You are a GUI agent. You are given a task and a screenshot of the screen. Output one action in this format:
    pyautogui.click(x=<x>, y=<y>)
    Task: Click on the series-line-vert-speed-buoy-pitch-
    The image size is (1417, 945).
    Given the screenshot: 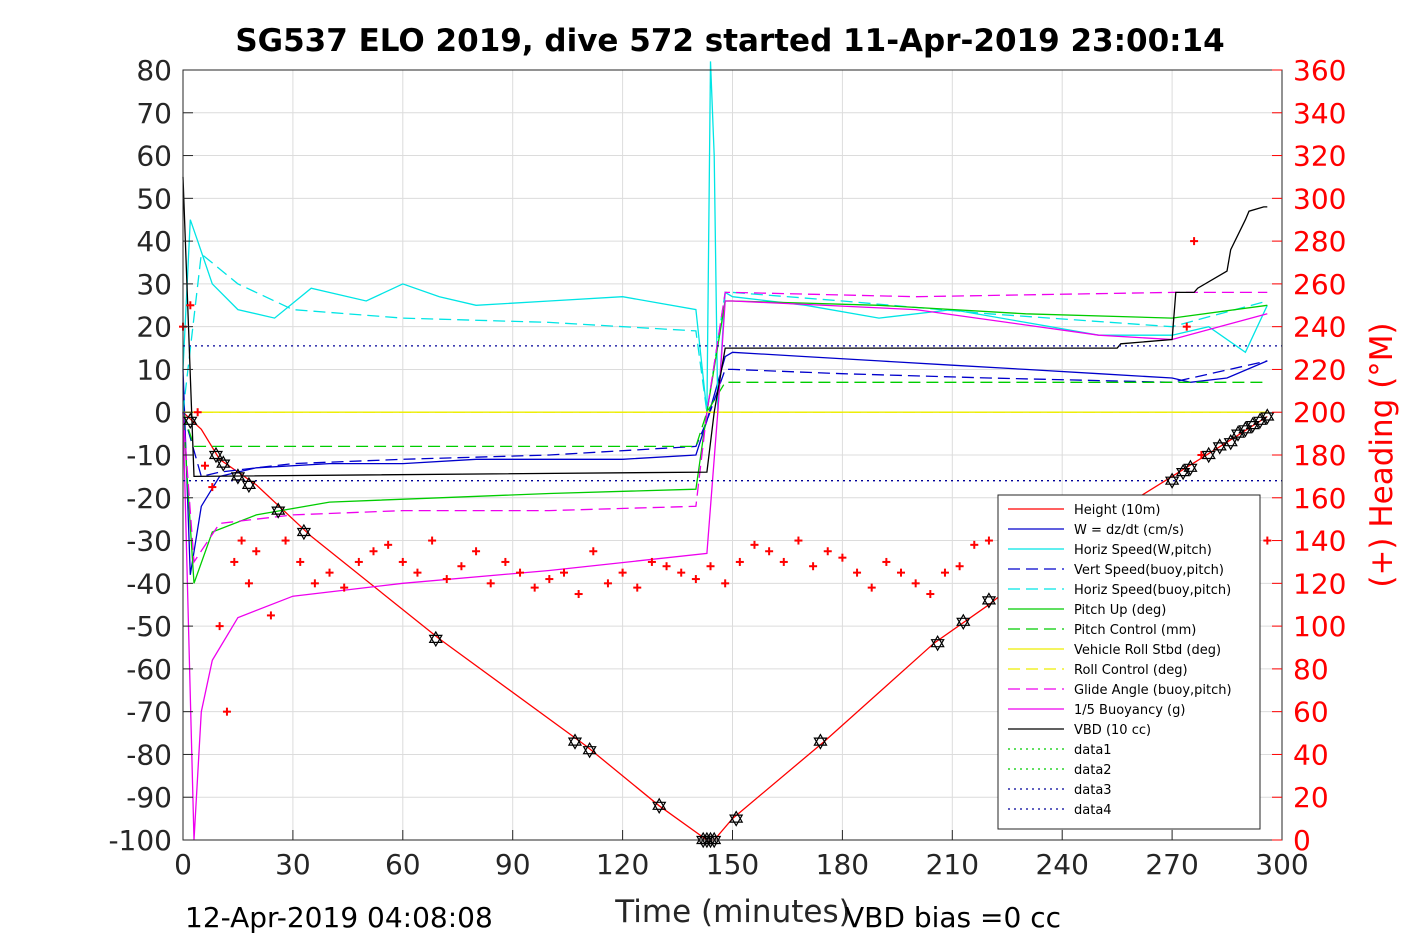 What is the action you would take?
    pyautogui.click(x=725, y=419)
    